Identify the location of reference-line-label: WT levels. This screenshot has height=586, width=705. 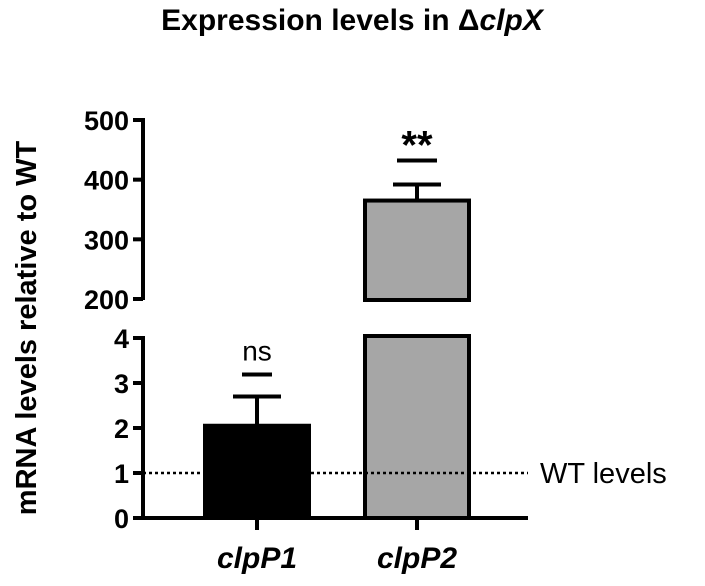
(603, 474).